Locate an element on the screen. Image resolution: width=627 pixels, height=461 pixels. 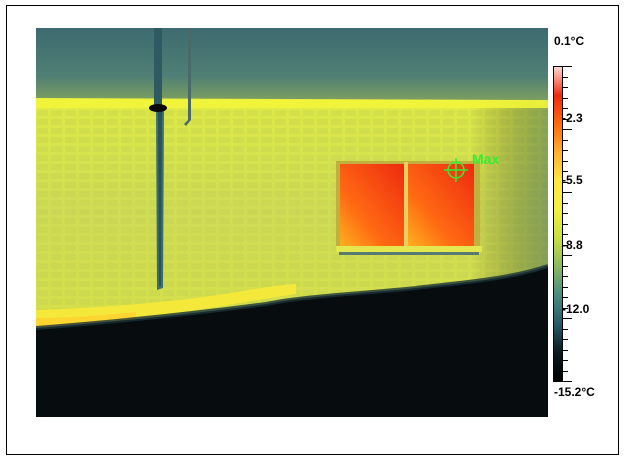
max-marker-label: Max is located at coordinates (485, 159).